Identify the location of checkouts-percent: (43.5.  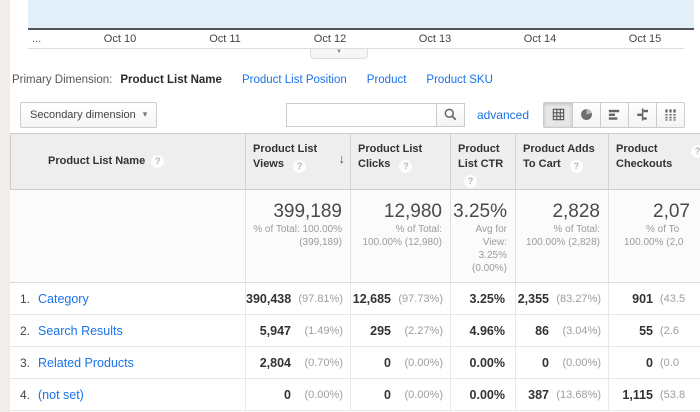
(673, 298).